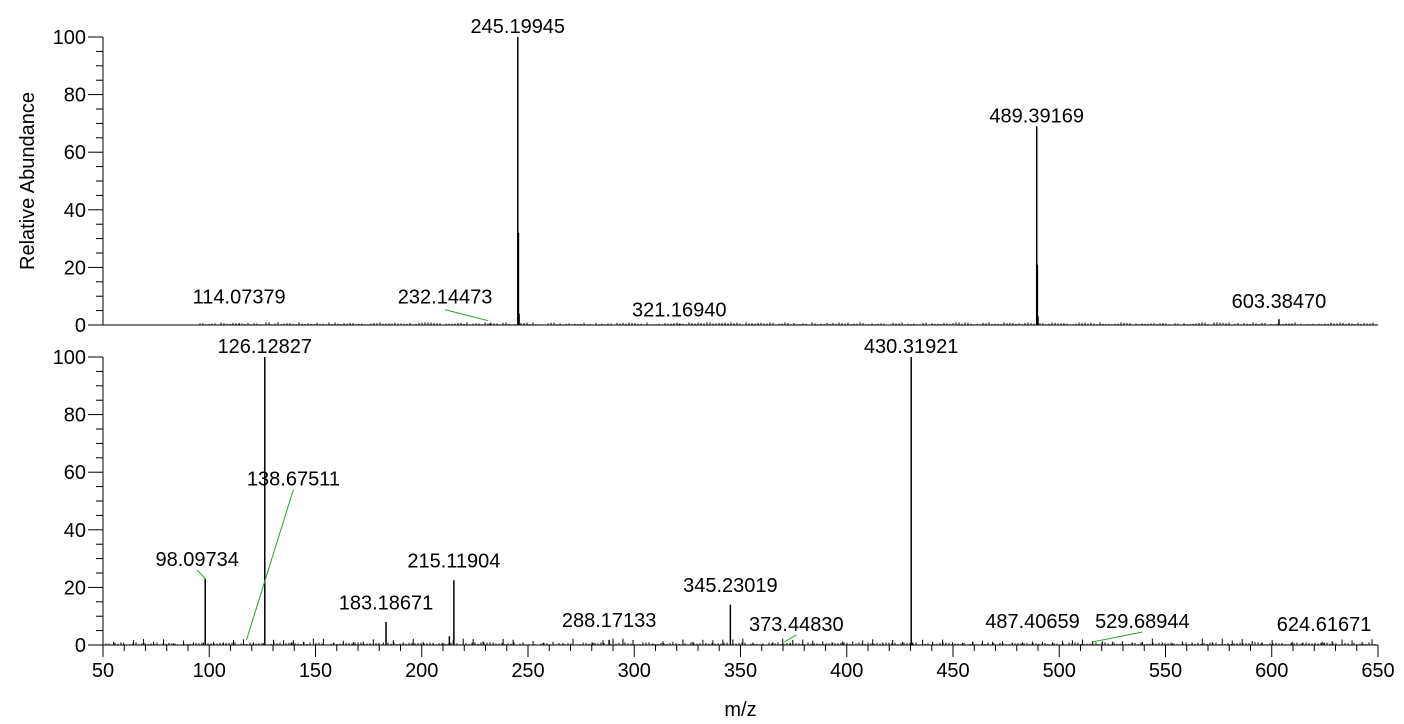  I want to click on peak-label: 430.31921, so click(911, 347).